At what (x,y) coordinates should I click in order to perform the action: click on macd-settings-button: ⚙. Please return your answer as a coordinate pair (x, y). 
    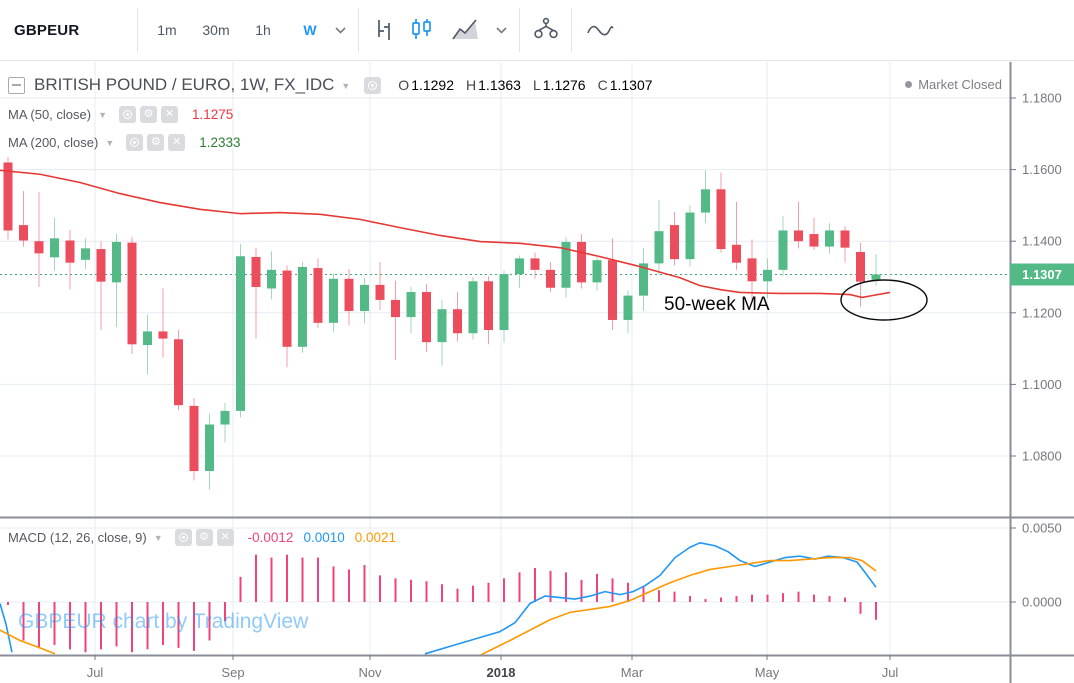
    Looking at the image, I should click on (204, 537).